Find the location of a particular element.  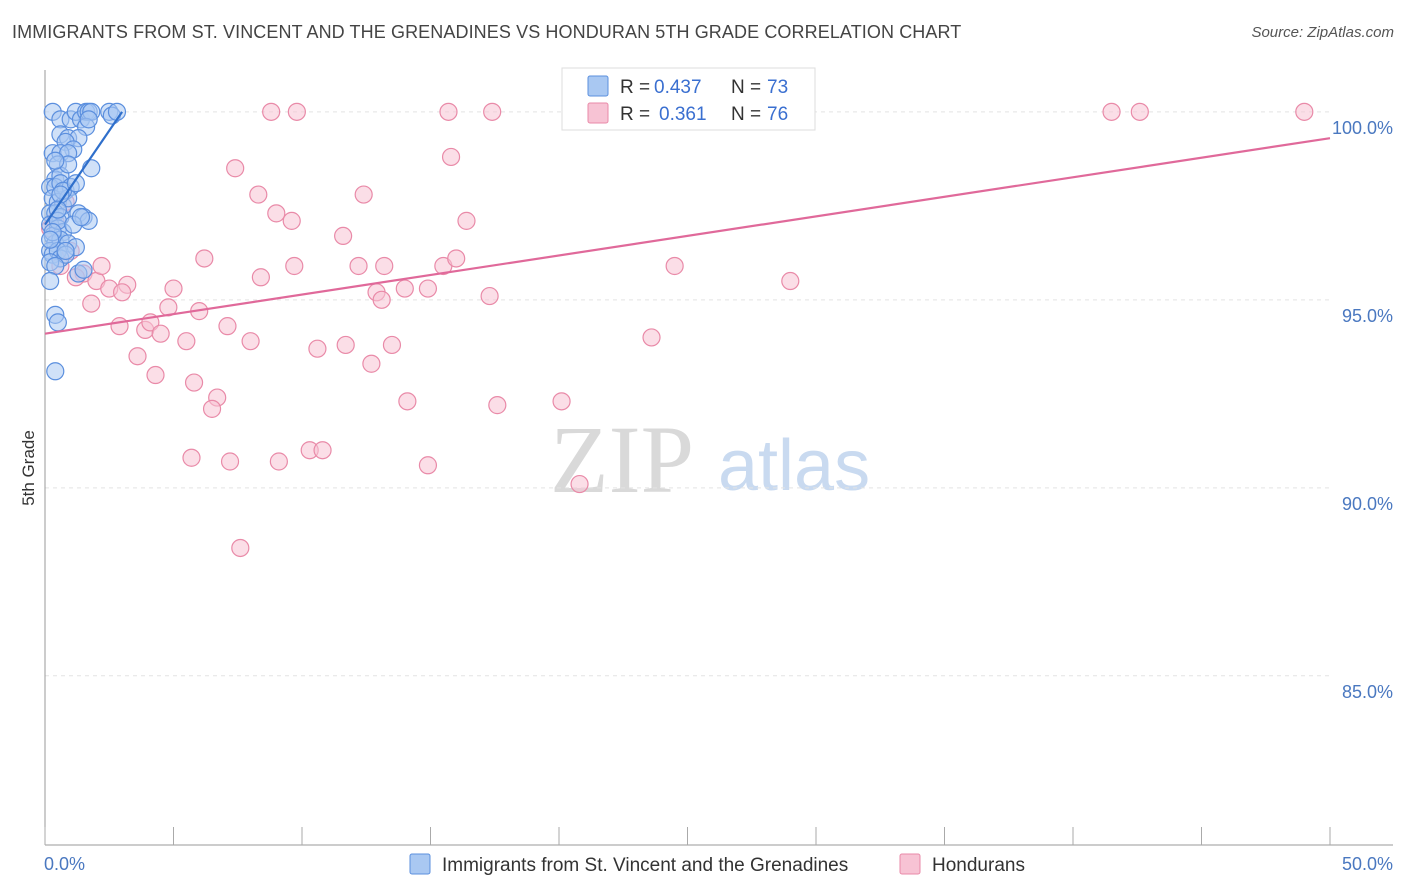

legend-r-value-1: 0.437 is located at coordinates (678, 87).